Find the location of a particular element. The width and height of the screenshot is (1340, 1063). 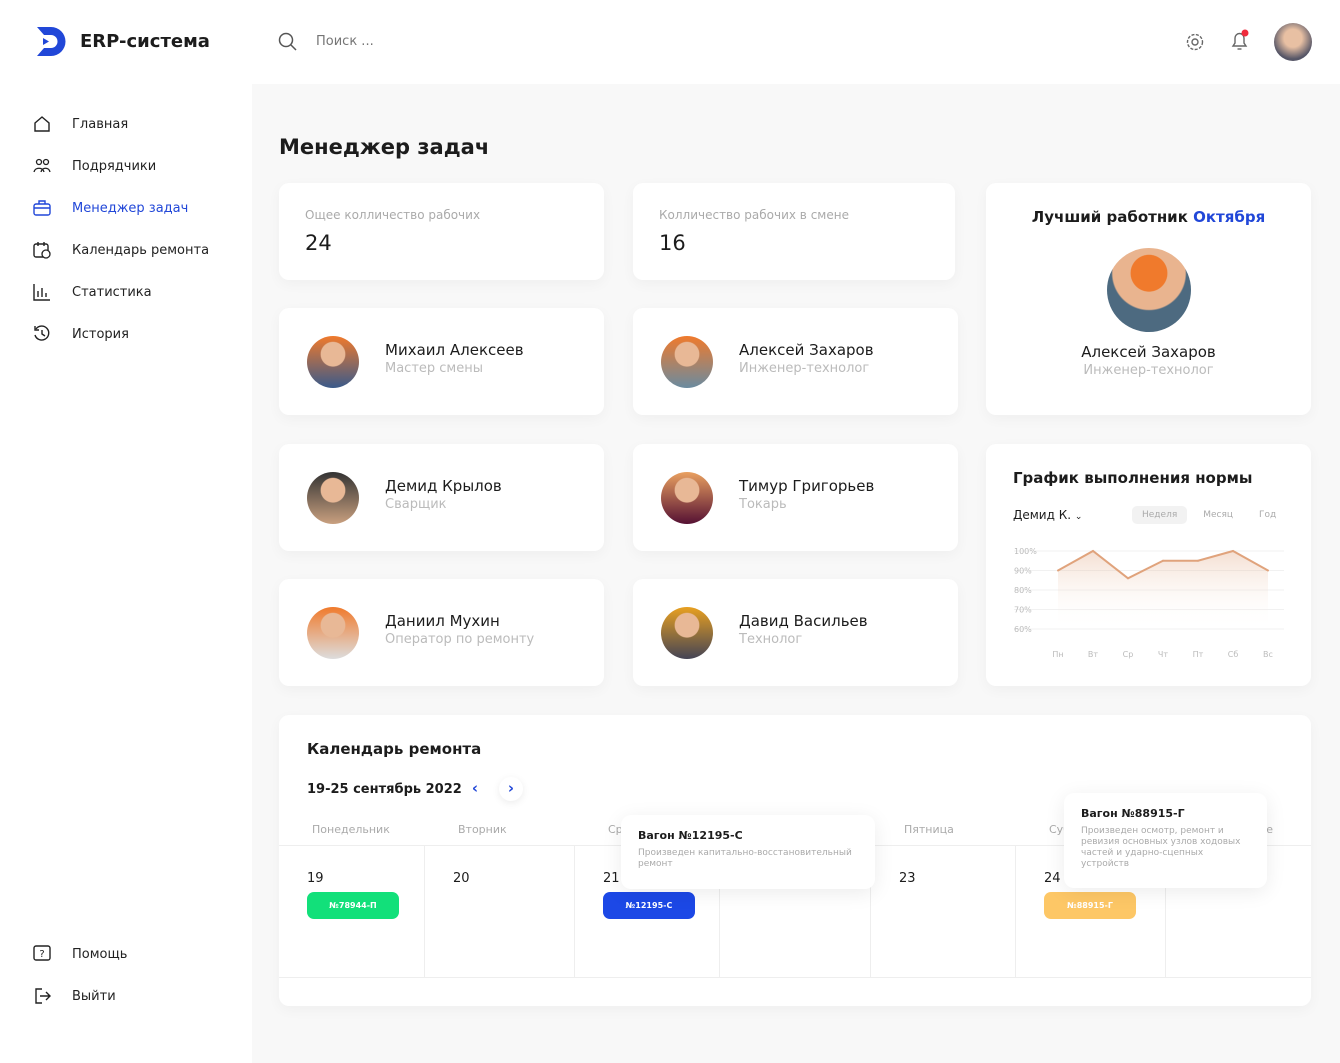

briefcase-icon is located at coordinates (42, 208).